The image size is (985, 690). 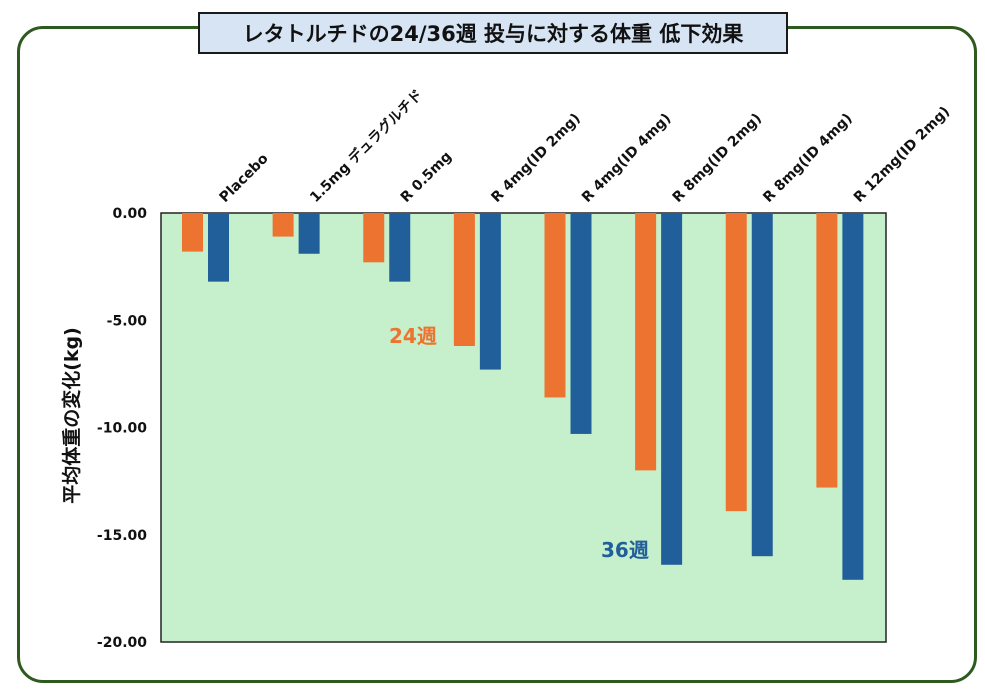 I want to click on category-label: R 12mg(ID 2mg), so click(x=902, y=155).